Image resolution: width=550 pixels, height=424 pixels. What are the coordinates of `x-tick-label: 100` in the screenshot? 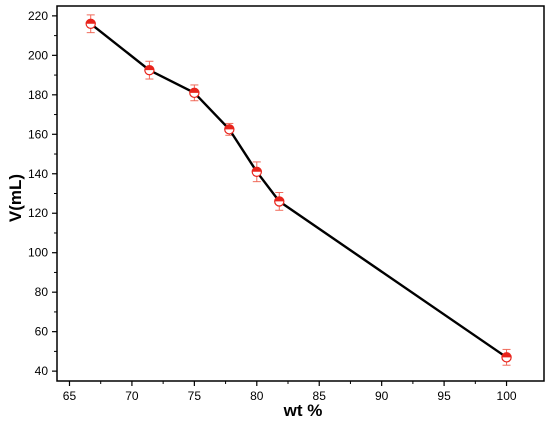 It's located at (507, 396).